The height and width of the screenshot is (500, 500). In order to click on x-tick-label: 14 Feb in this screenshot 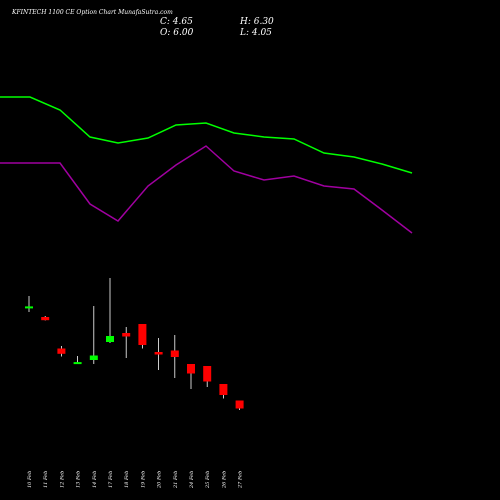, I will do `click(95, 479)`.